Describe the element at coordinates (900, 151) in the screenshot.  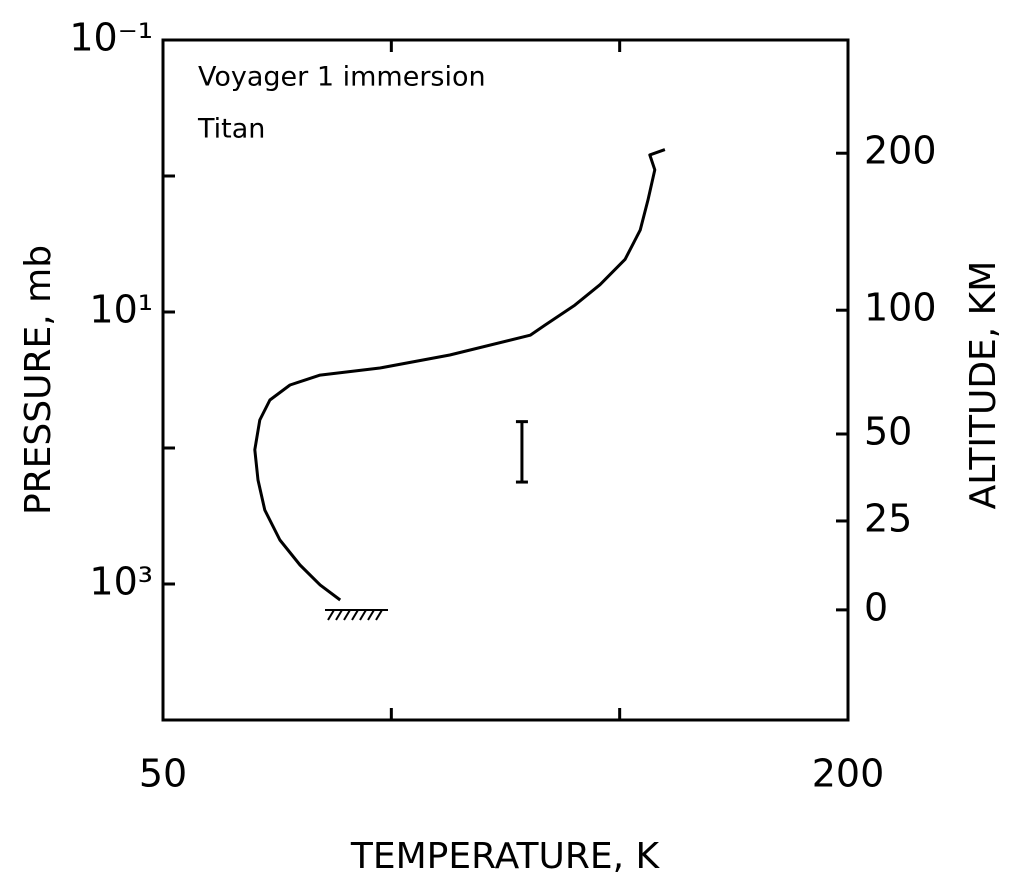
I see `y2-tick-label: 200` at that location.